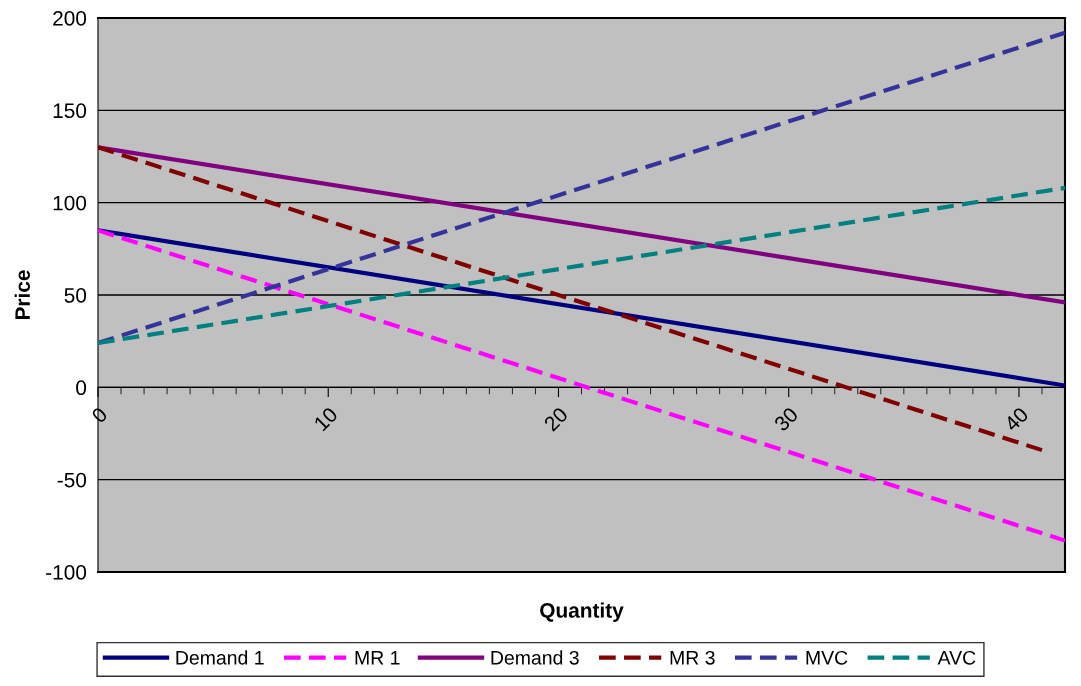 Image resolution: width=1081 pixels, height=686 pixels. What do you see at coordinates (81, 388) in the screenshot?
I see `y-tick-label: 0` at bounding box center [81, 388].